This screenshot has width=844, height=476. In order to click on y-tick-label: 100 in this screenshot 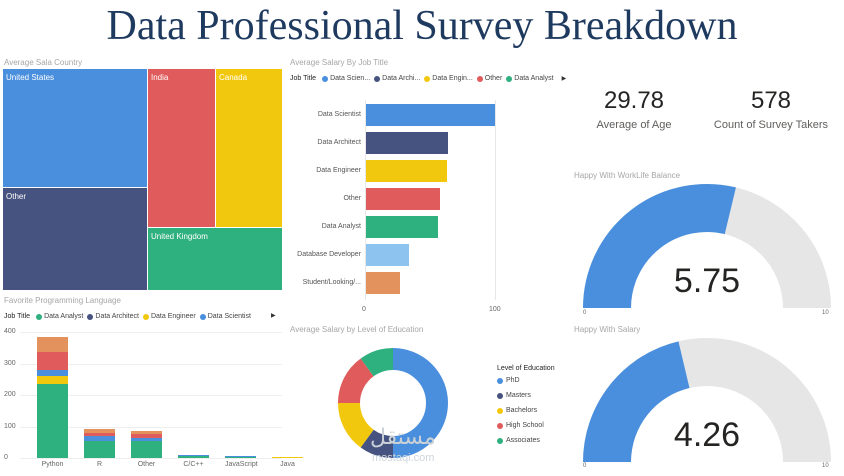, I will do `click(10, 426)`.